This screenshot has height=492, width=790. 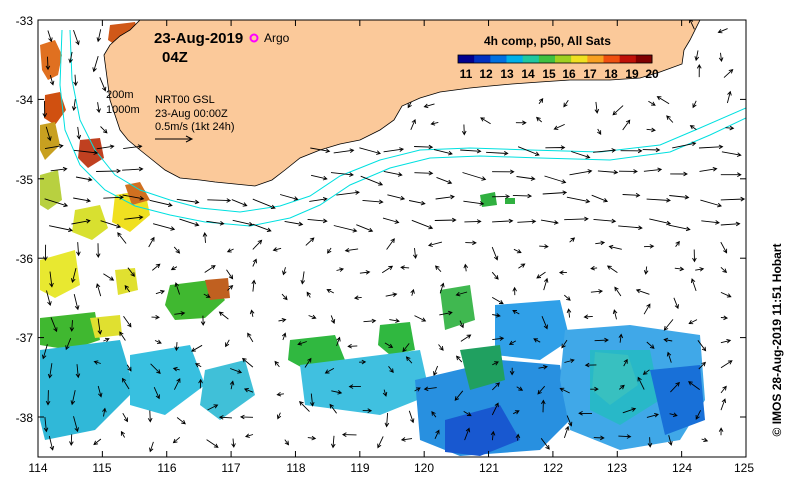 What do you see at coordinates (101, 468) in the screenshot?
I see `x-tick-label: 115` at bounding box center [101, 468].